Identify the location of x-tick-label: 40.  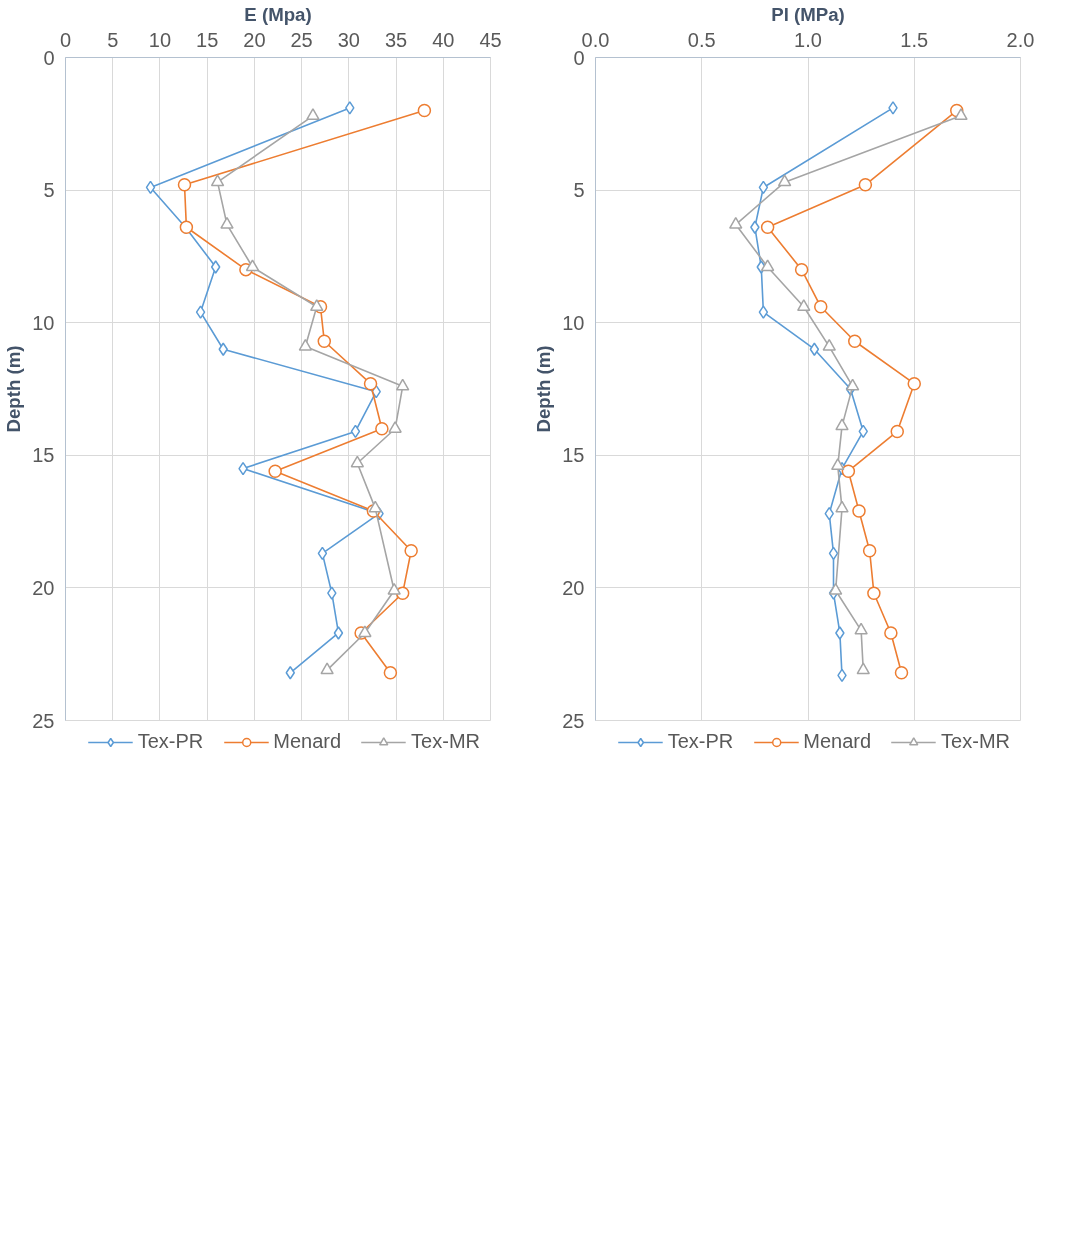
(443, 39).